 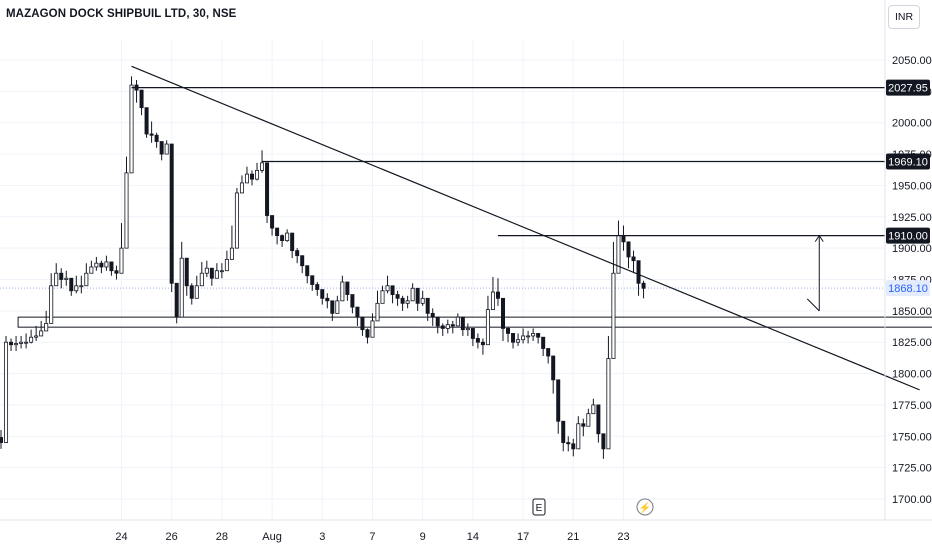 I want to click on y-tick-label: 1950.00, so click(x=912, y=186).